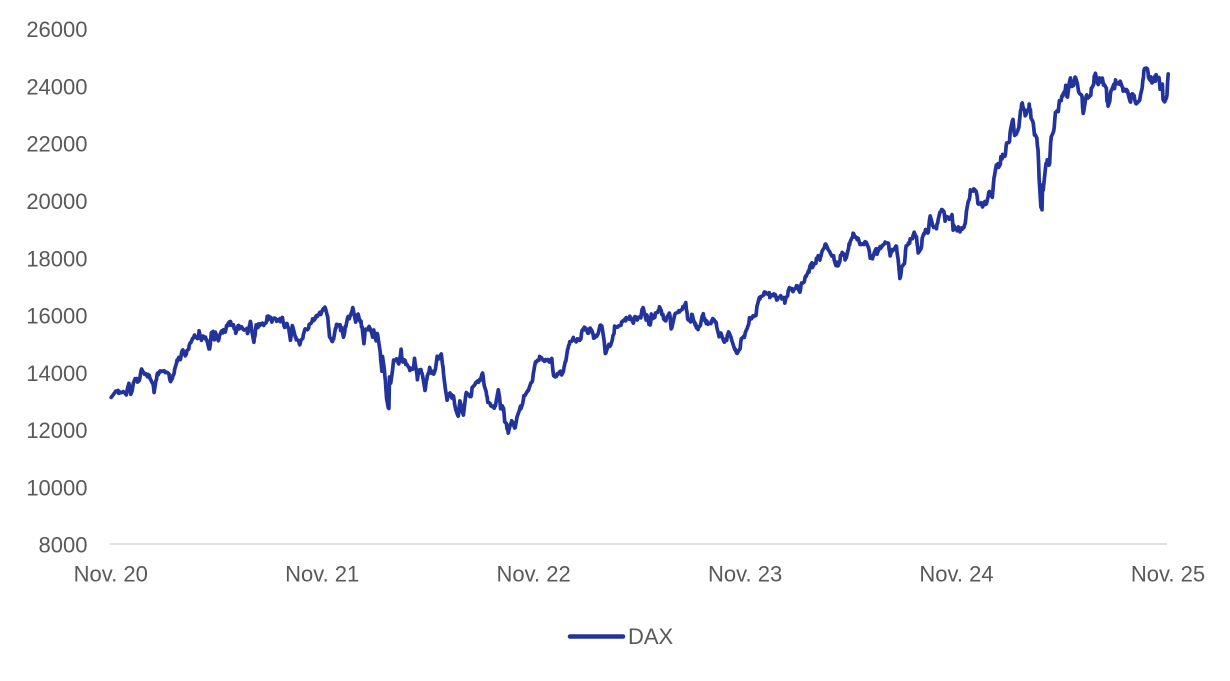 The height and width of the screenshot is (681, 1230). I want to click on svg-text: 12000, so click(56, 430).